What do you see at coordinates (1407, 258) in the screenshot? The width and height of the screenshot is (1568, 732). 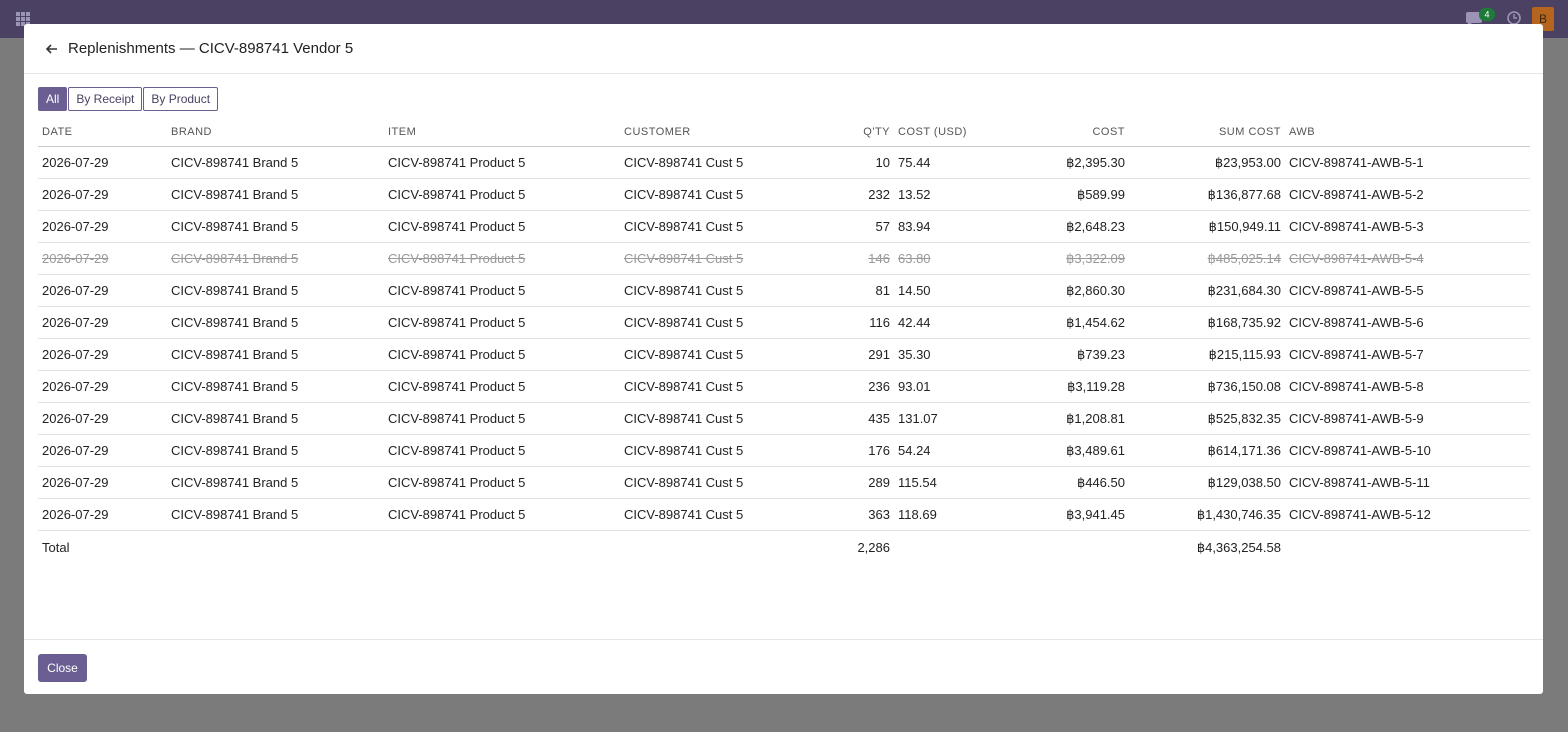 I see `cell: CICV-898741-AWB-5-4` at bounding box center [1407, 258].